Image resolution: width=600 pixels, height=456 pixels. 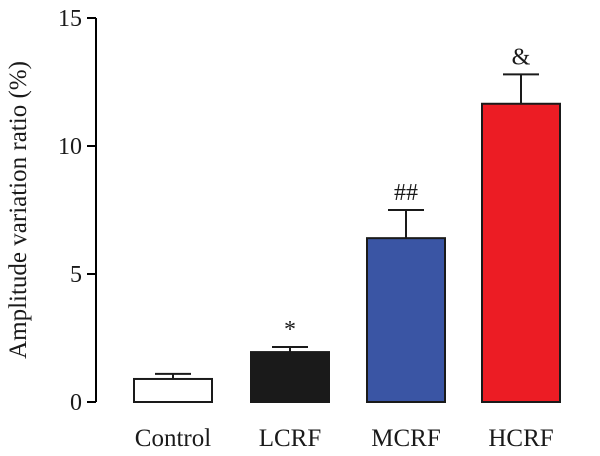 What do you see at coordinates (70, 147) in the screenshot?
I see `y-tick-label: 10` at bounding box center [70, 147].